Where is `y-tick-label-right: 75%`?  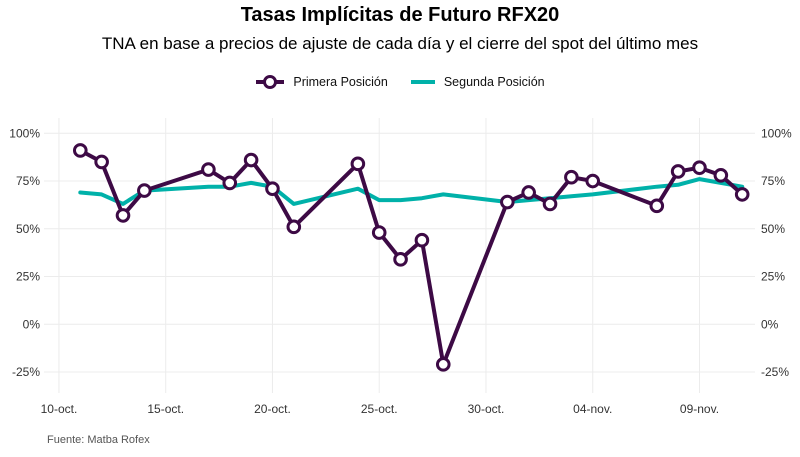
y-tick-label-right: 75% is located at coordinates (773, 181).